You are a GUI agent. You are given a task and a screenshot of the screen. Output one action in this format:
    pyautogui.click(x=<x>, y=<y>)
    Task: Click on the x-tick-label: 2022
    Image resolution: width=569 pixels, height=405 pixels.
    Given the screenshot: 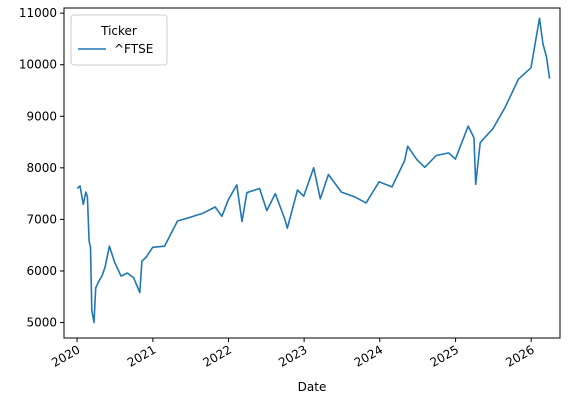 What is the action you would take?
    pyautogui.click(x=217, y=355)
    